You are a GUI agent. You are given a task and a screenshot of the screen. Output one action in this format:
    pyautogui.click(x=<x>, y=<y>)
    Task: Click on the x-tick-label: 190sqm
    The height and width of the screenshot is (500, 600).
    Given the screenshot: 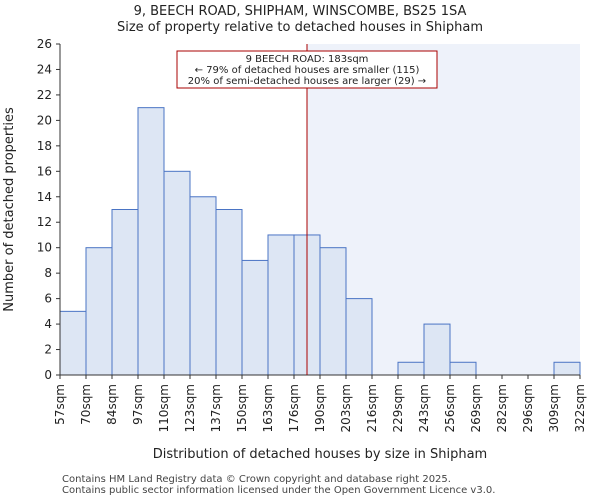 What is the action you would take?
    pyautogui.click(x=320, y=408)
    